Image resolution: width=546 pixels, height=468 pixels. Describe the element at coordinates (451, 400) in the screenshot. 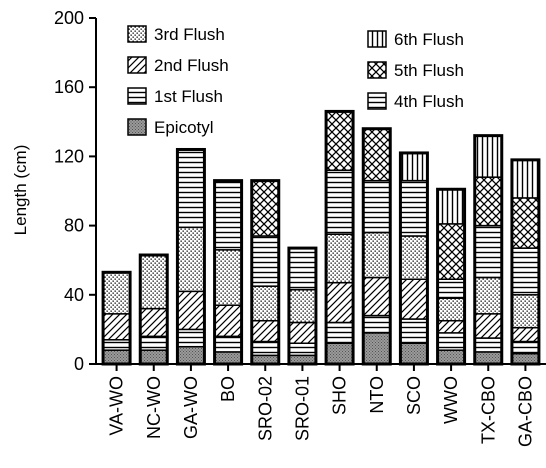

I see `x-tick-label: WWO` at that location.